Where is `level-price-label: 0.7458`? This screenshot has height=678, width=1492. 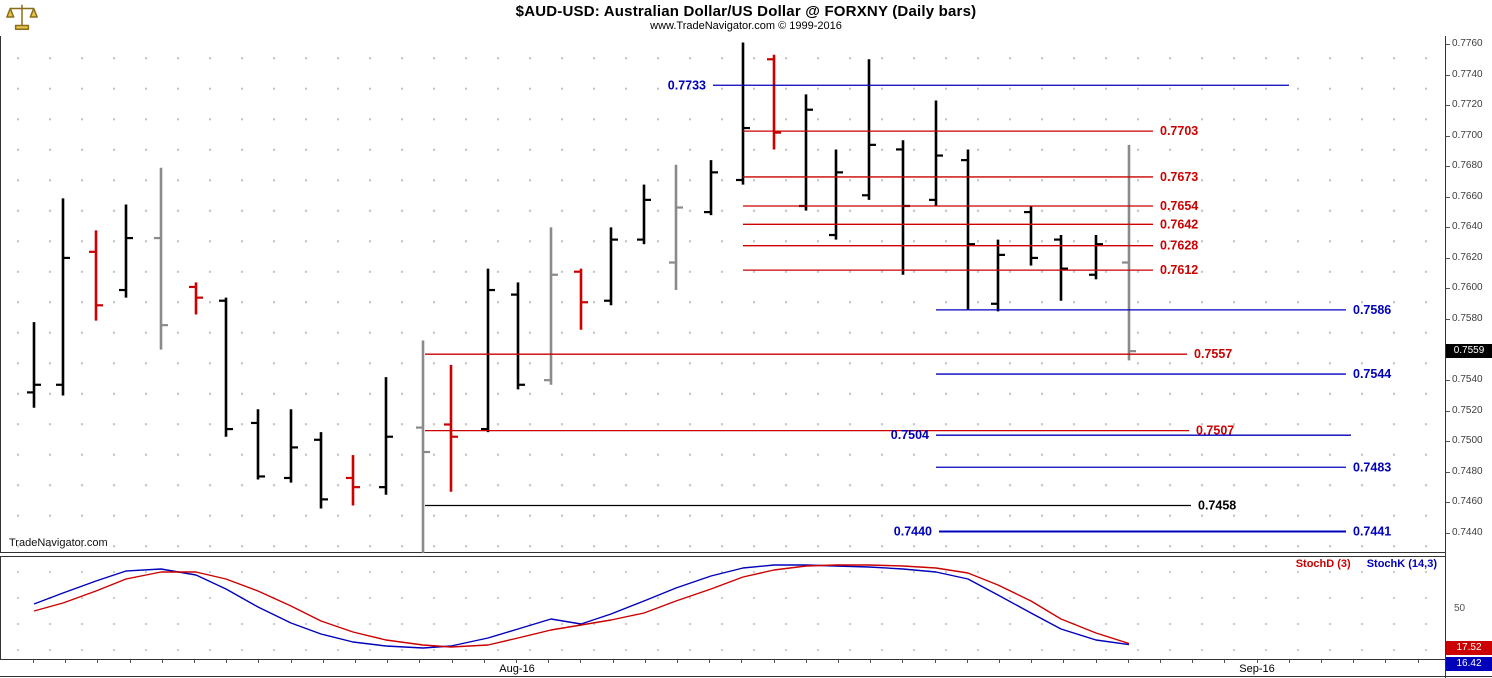
level-price-label: 0.7458 is located at coordinates (1217, 505).